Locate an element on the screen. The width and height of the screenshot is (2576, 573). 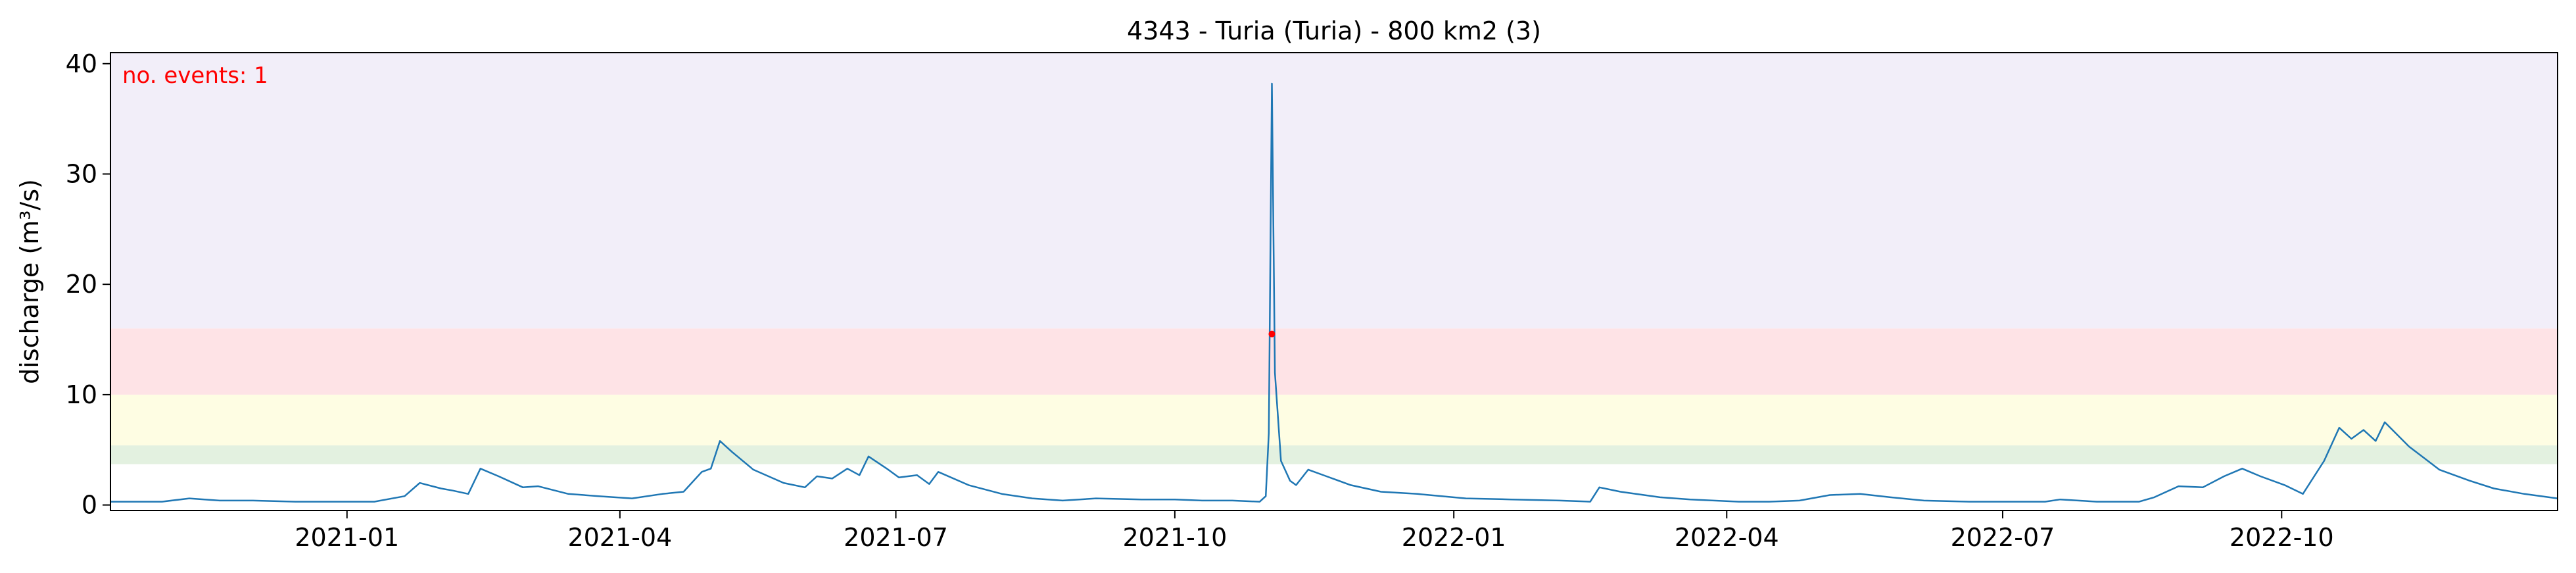
y-tick-label: 20 is located at coordinates (81, 284).